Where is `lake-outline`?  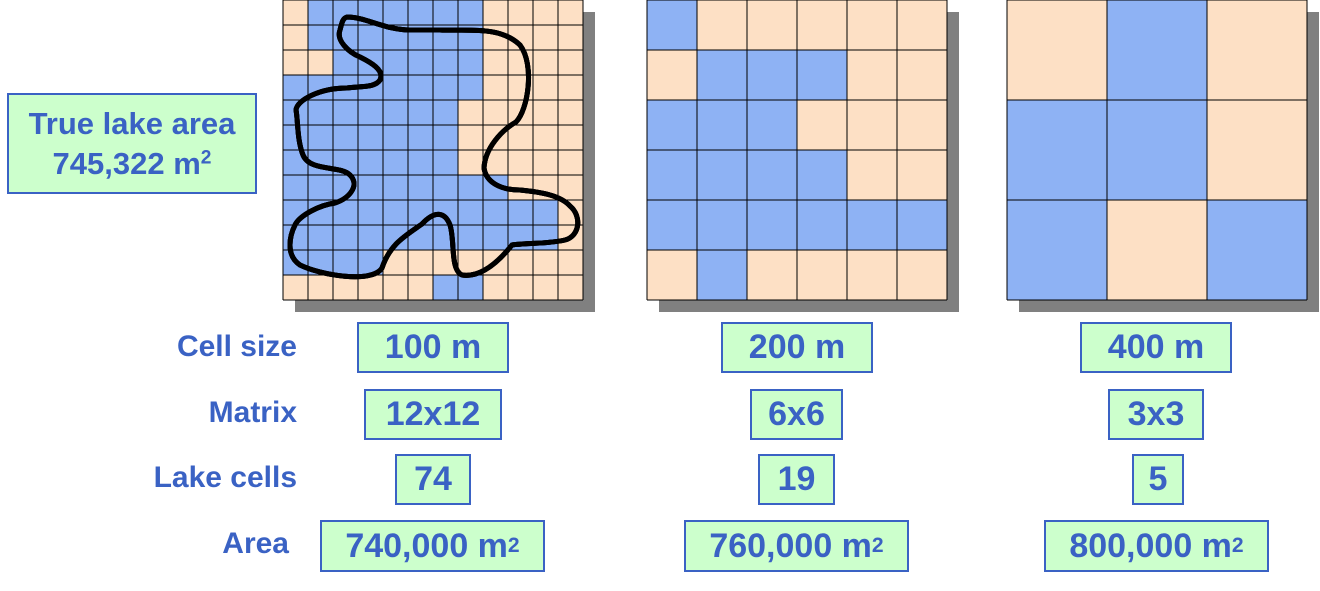 lake-outline is located at coordinates (434, 147).